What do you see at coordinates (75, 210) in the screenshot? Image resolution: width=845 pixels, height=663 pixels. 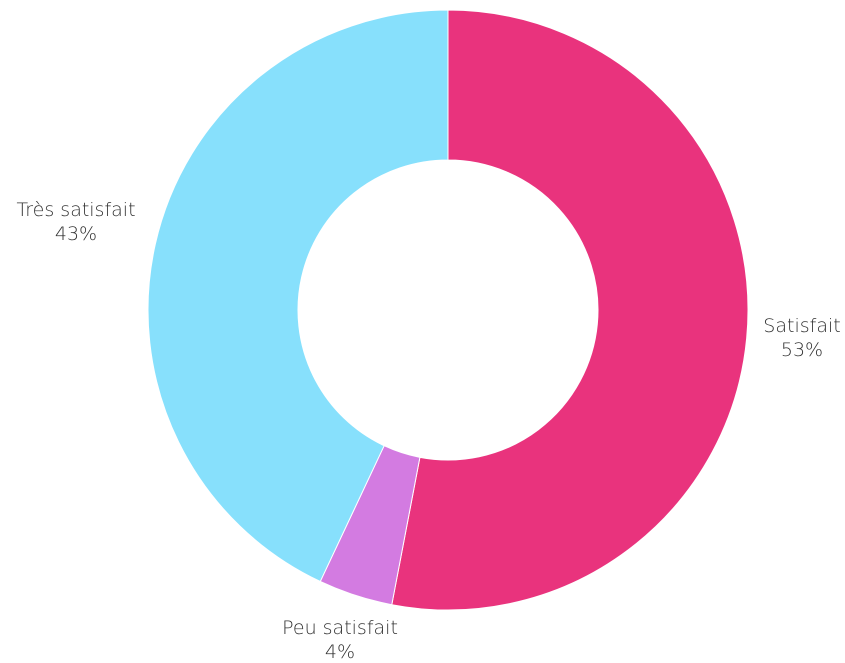 I see `slice-label-name: Très satisfait` at bounding box center [75, 210].